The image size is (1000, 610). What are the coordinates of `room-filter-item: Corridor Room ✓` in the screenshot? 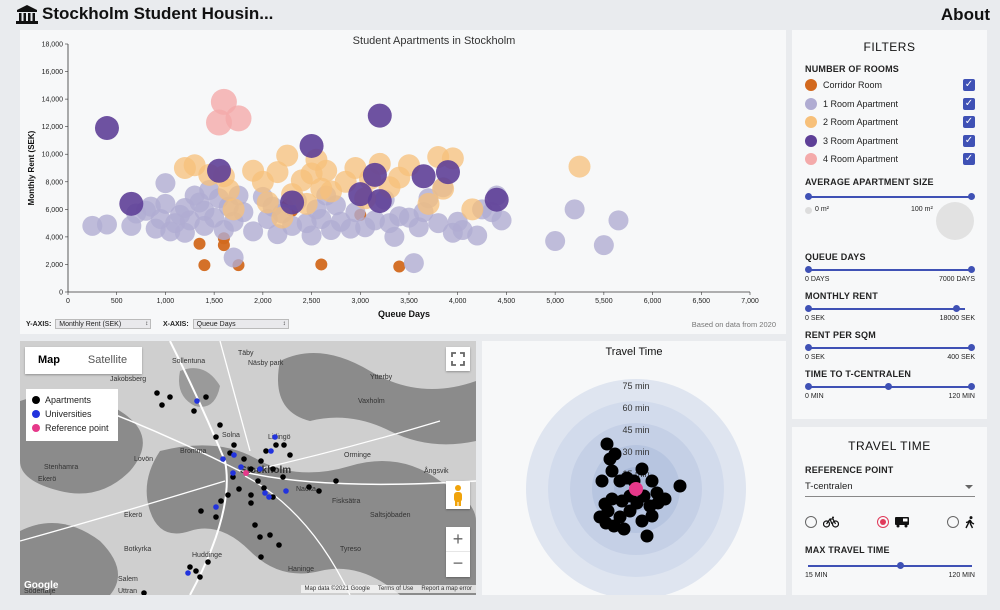 It's located at (890, 85).